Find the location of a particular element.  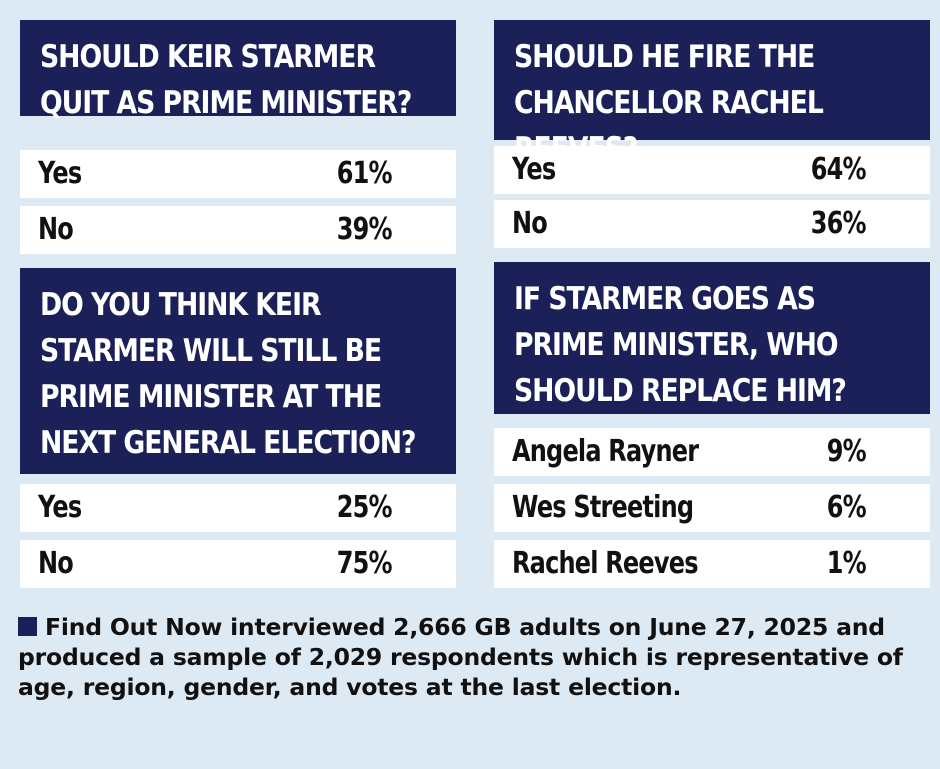

answer-row-streeting: Wes Streeting 6% is located at coordinates (712, 508).